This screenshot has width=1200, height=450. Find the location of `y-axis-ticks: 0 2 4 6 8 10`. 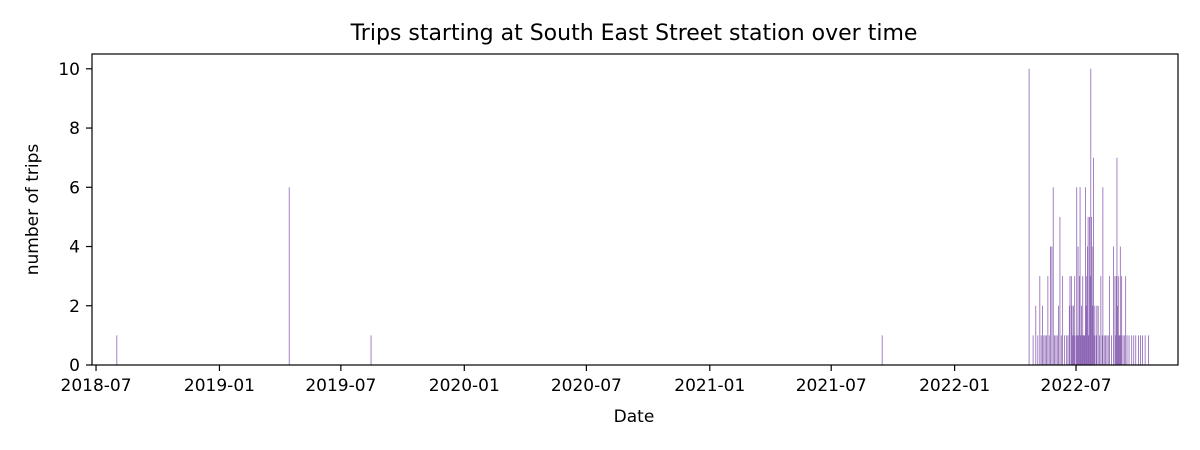

y-axis-ticks: 0 2 4 6 8 10 is located at coordinates (75, 218).